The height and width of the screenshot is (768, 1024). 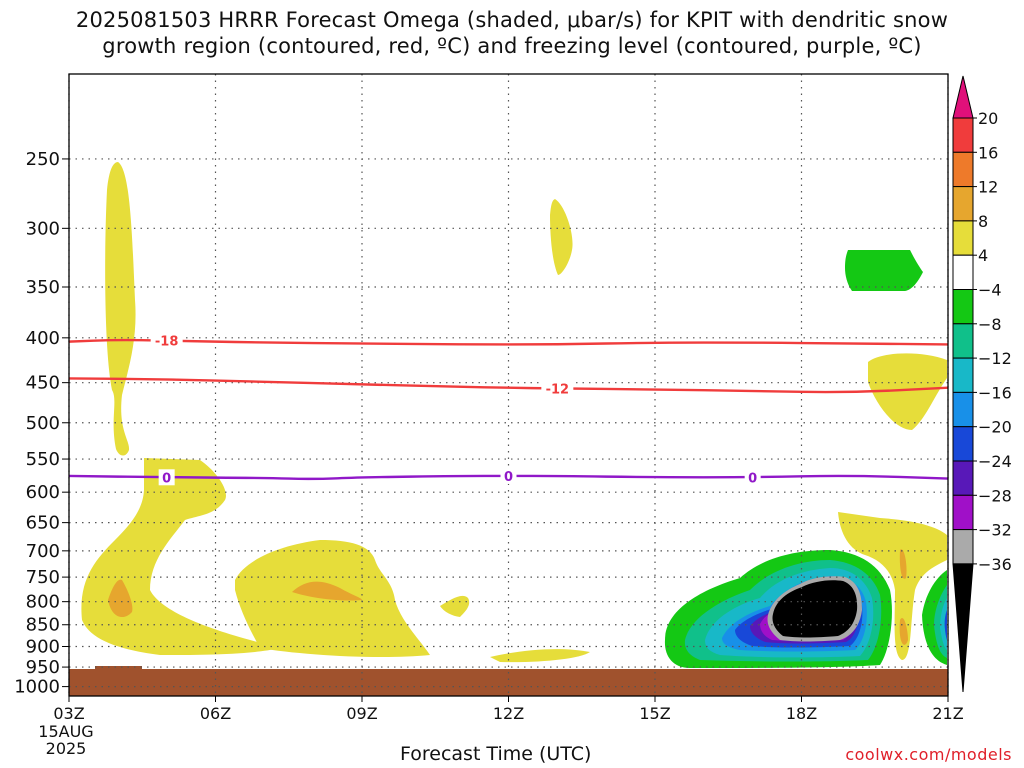 I want to click on y-tick-label: 700, so click(x=43, y=551).